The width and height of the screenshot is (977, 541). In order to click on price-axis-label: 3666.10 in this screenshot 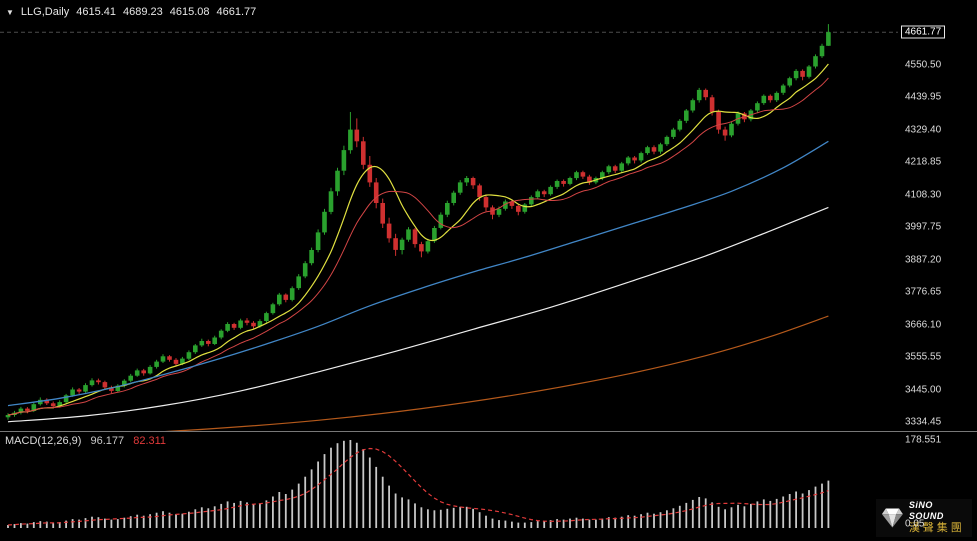, I will do `click(923, 324)`.